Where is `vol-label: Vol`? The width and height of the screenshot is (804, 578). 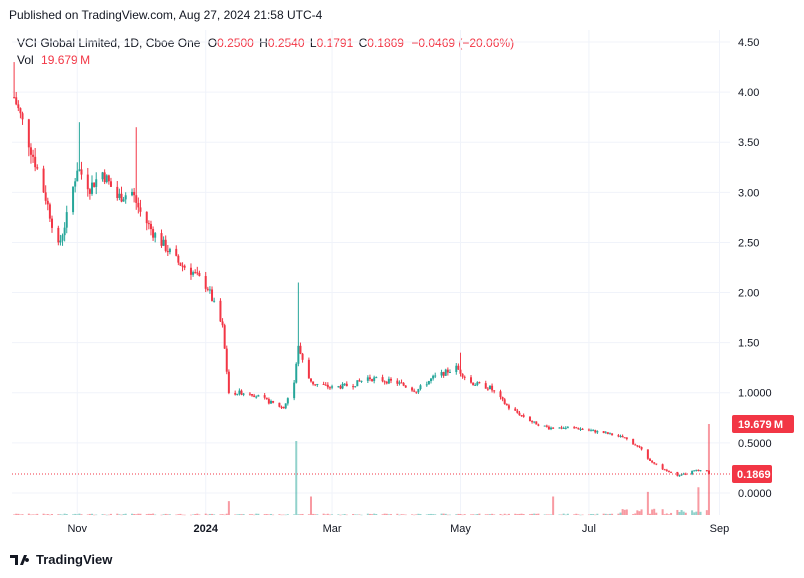
vol-label: Vol is located at coordinates (25, 60).